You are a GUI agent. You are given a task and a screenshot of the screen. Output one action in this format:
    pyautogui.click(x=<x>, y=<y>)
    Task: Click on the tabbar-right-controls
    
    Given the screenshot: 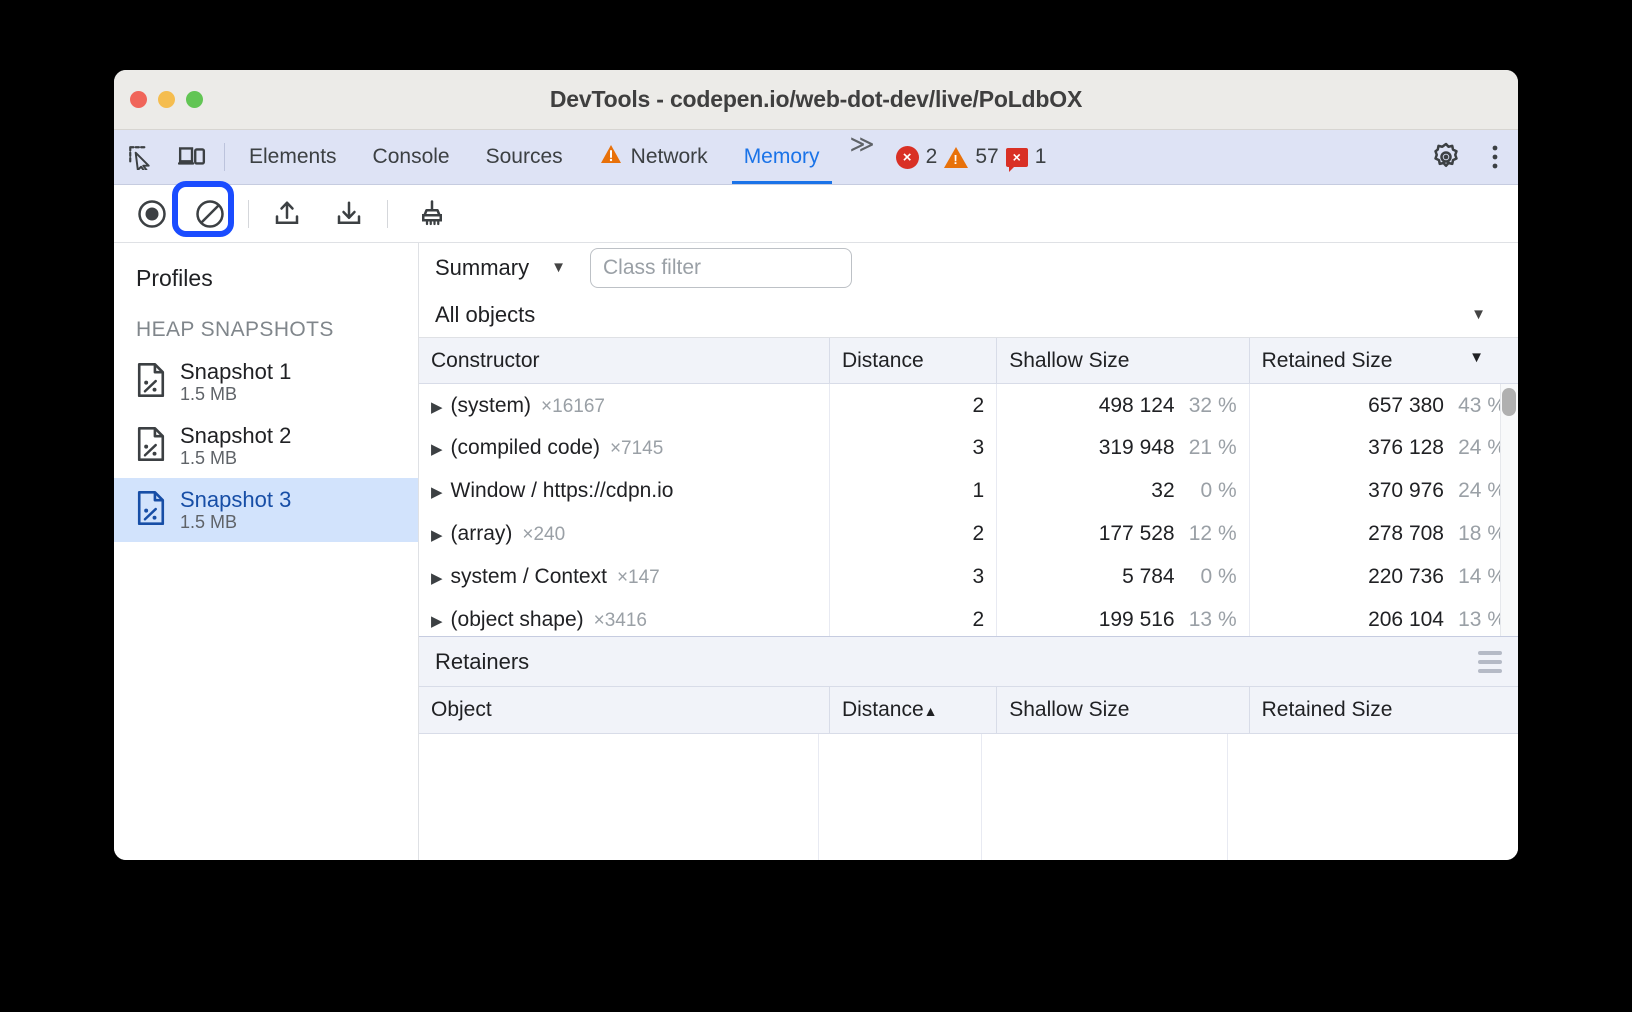 What is the action you would take?
    pyautogui.click(x=1462, y=157)
    